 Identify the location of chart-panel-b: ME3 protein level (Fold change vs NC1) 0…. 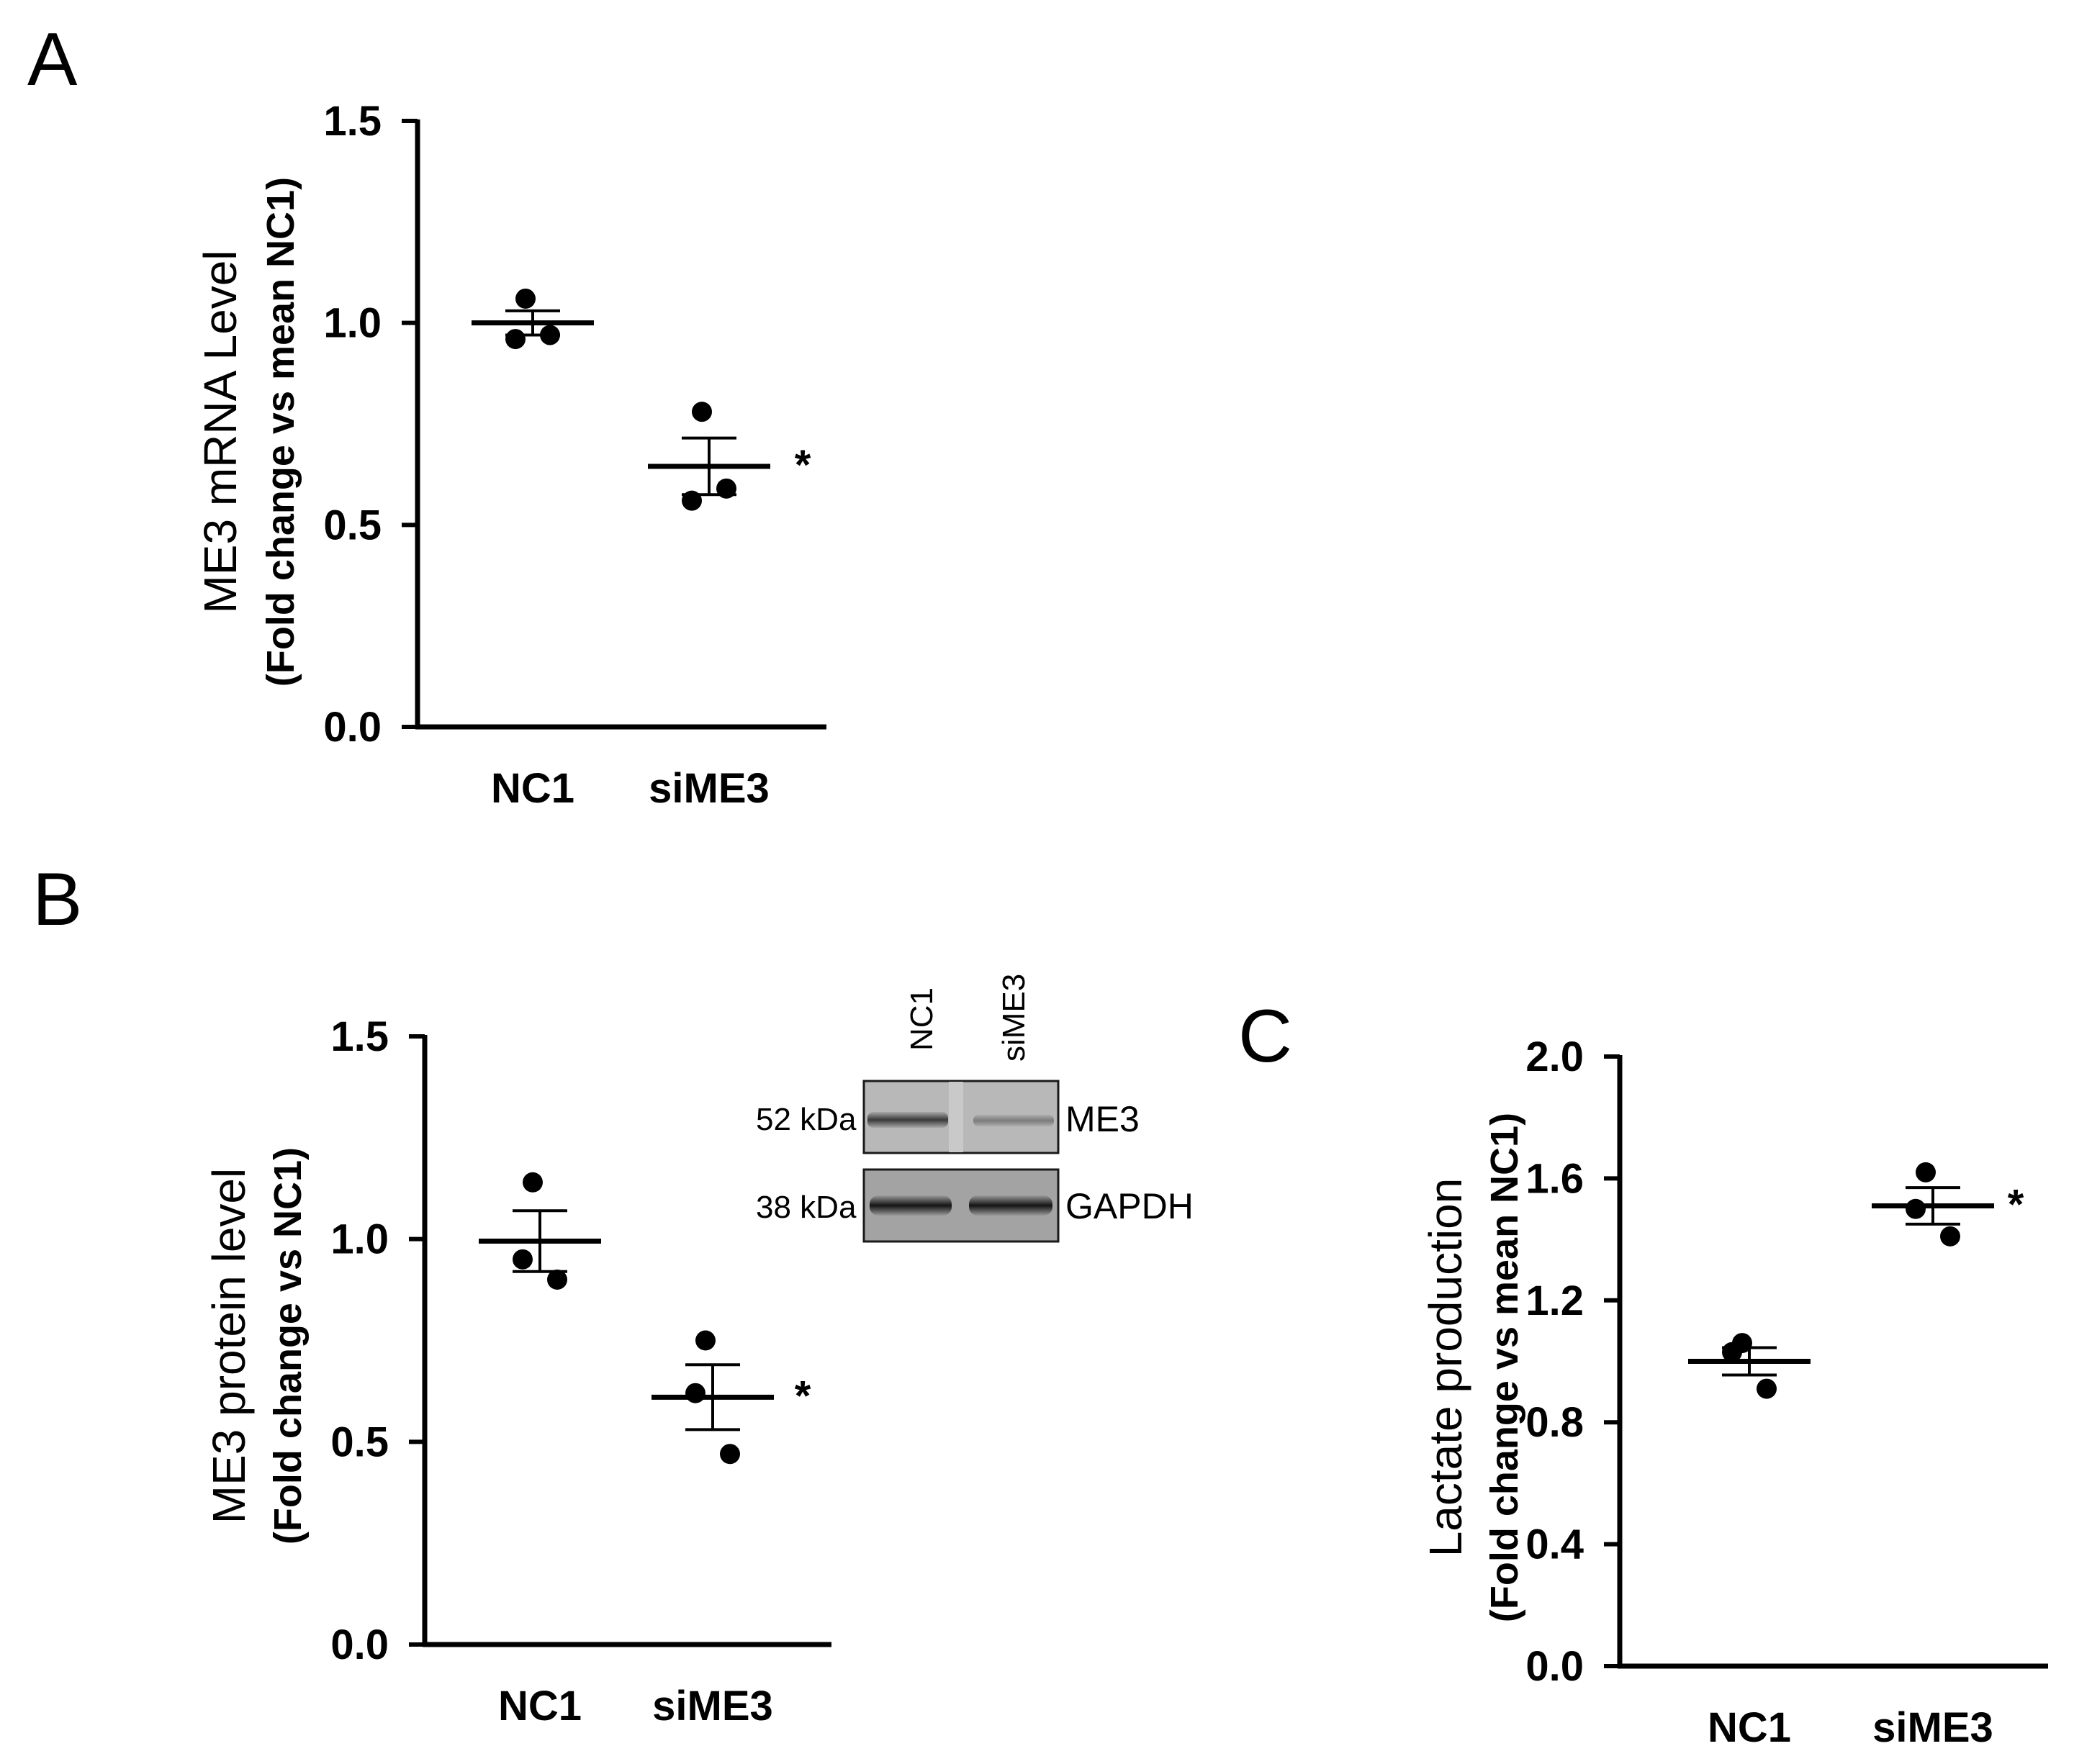
(517, 1371).